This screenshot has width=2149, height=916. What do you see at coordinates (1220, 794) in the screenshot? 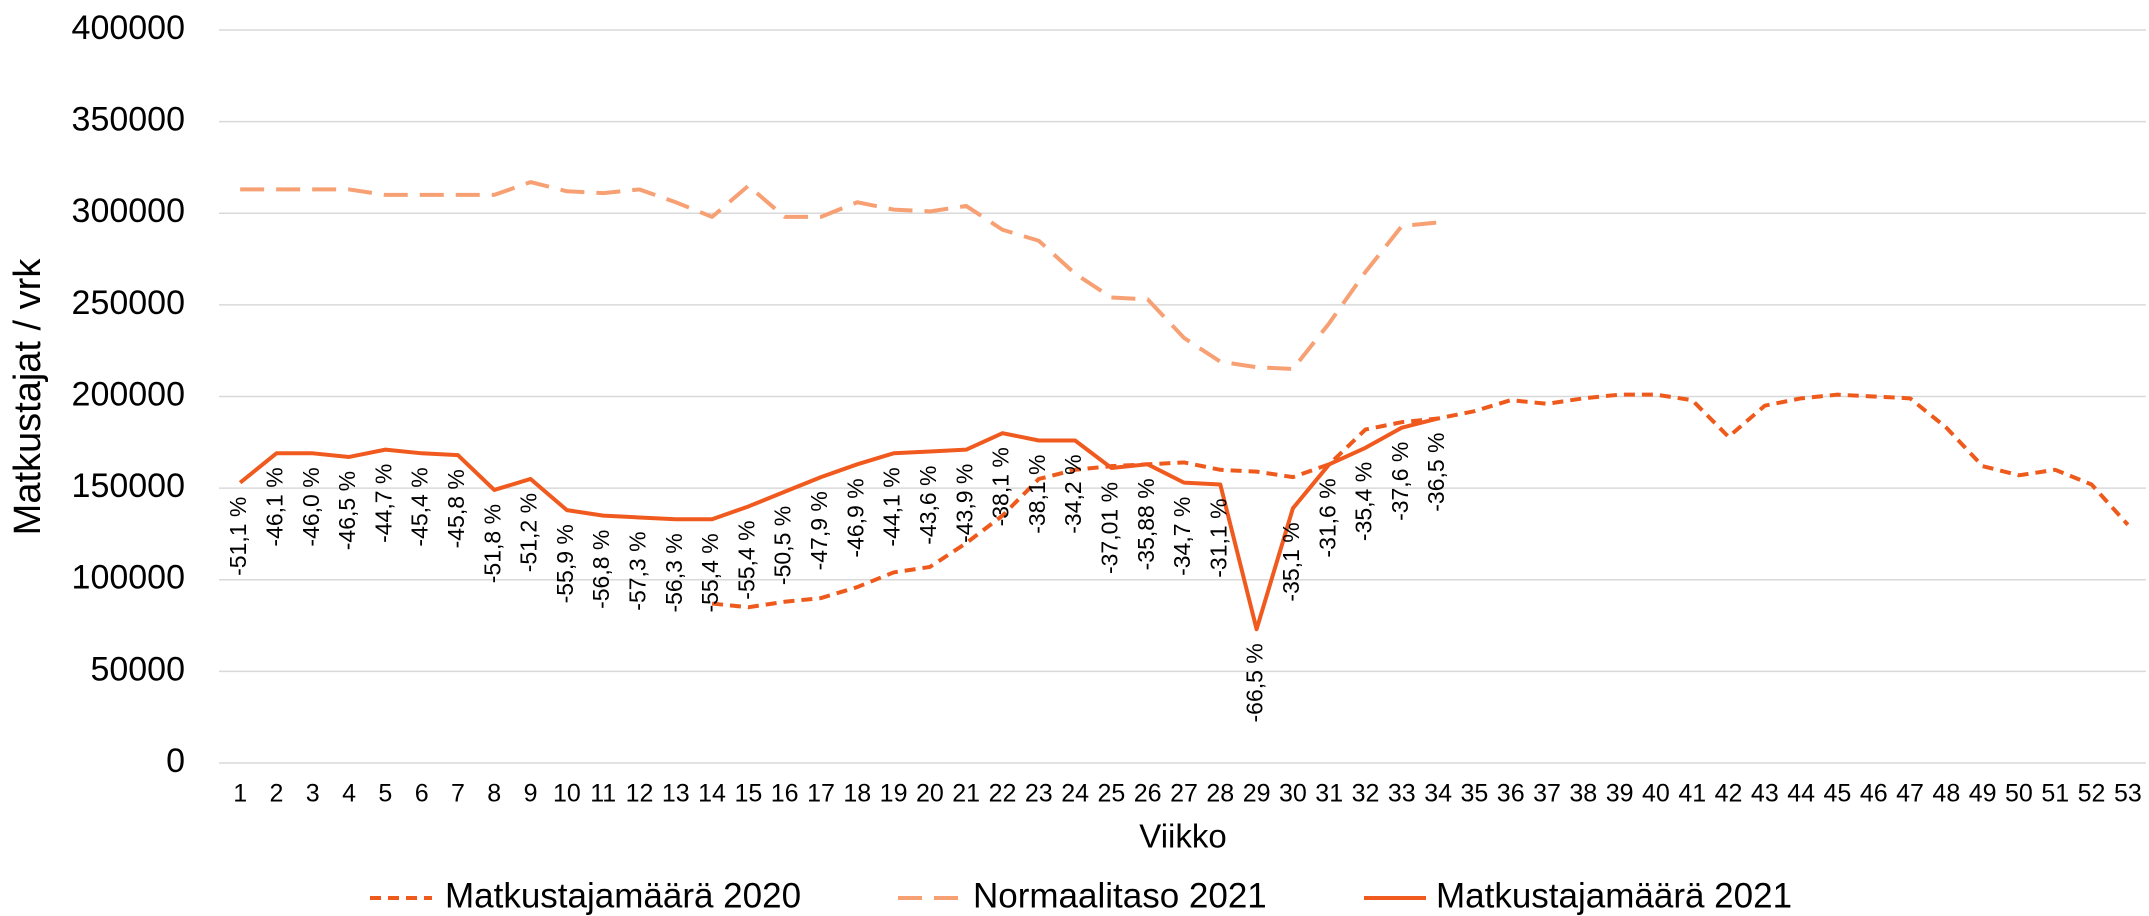
I see `x-tick-label: 28` at bounding box center [1220, 794].